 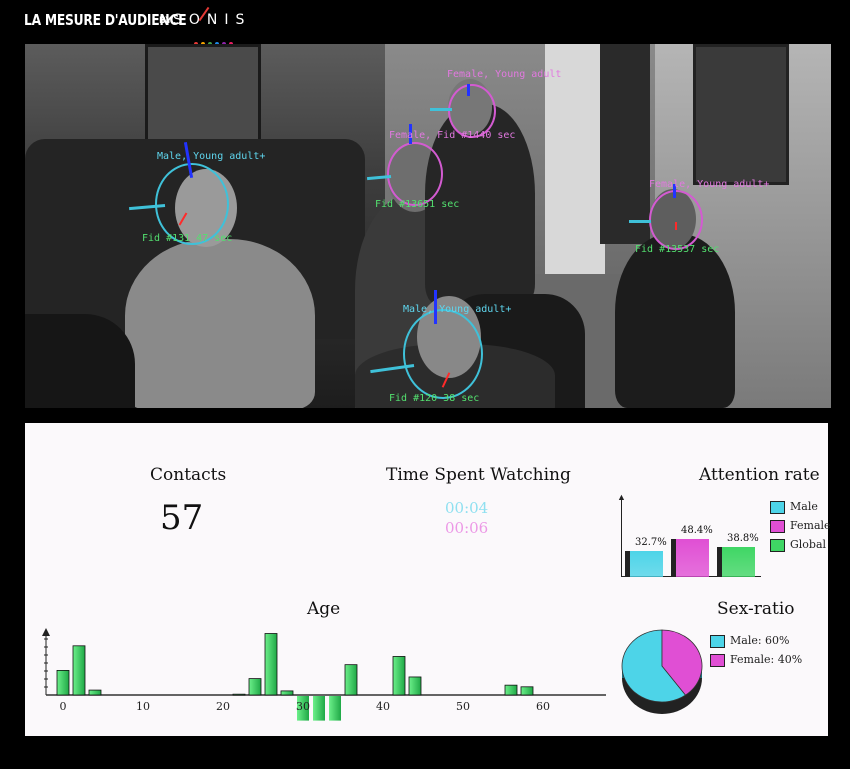 I want to click on sex-ratio-pie-chart, so click(x=662, y=671).